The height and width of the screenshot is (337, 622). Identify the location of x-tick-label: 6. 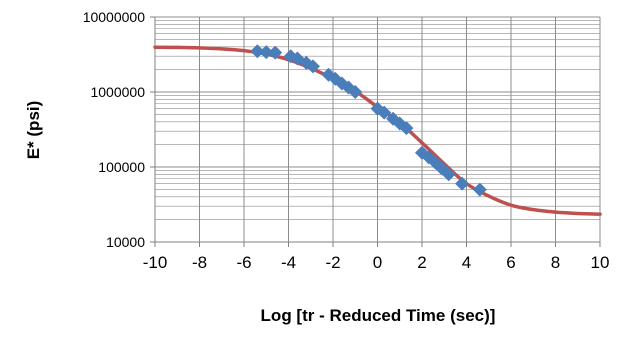
(510, 262).